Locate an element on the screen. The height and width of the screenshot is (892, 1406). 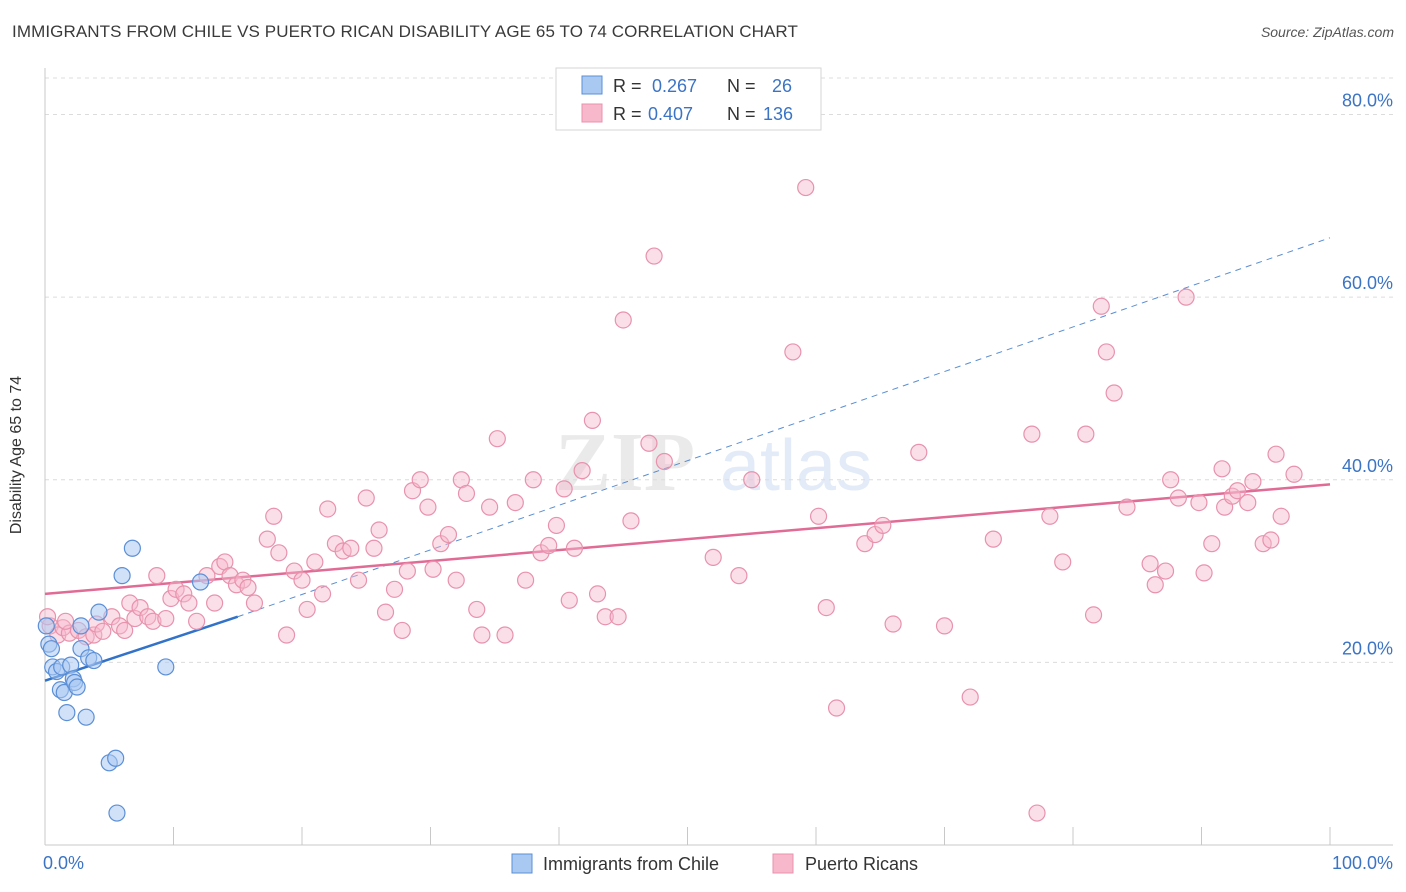
x-tick-label: 0.0% is located at coordinates (63, 863).